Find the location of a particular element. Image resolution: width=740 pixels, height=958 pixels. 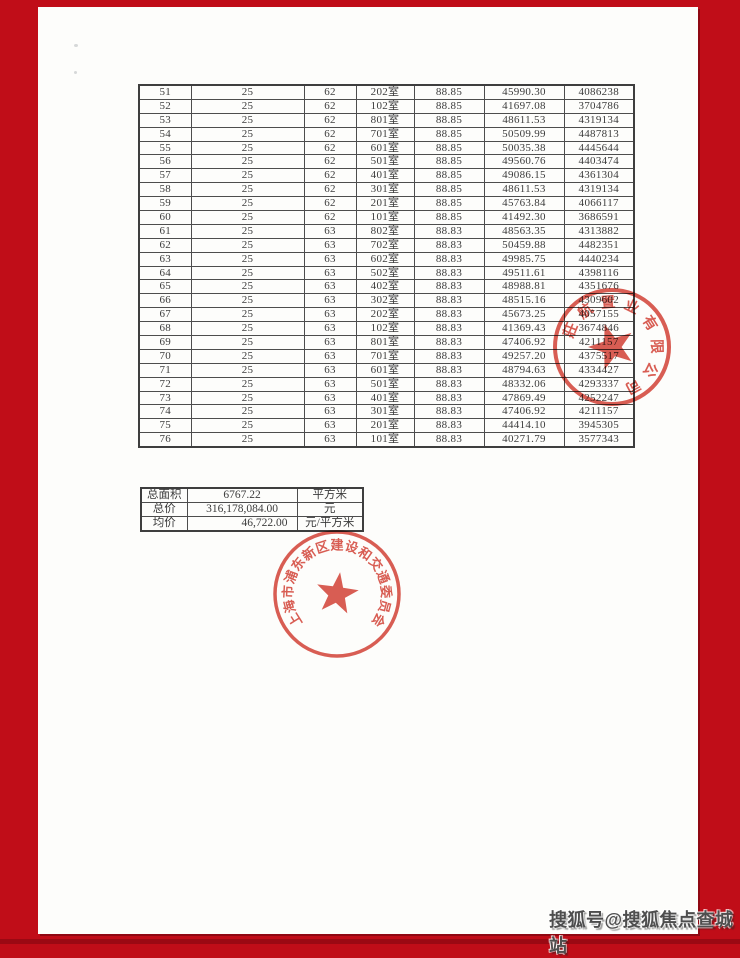

table-row: 76 25 63 101室 88.83 40271.79 3577343 is located at coordinates (386, 440).